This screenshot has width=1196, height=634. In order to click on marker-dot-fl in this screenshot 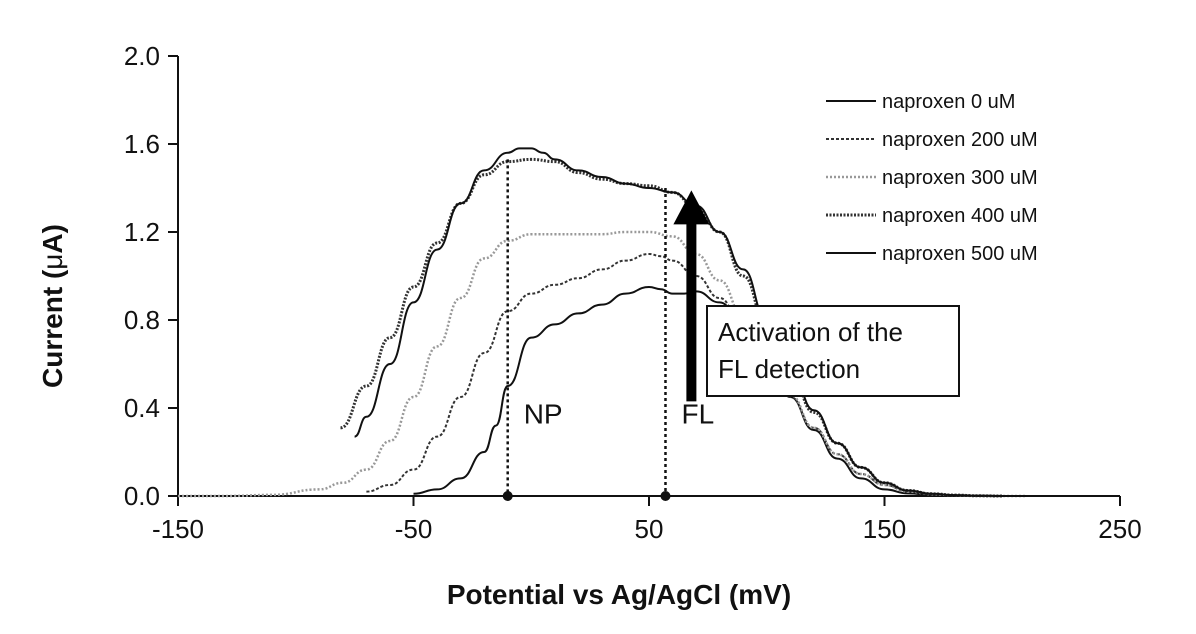, I will do `click(665, 496)`.